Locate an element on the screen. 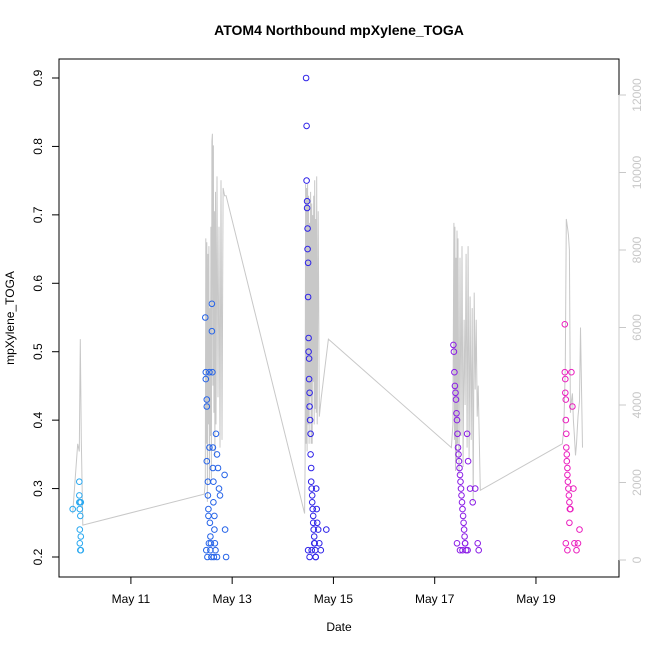  secondary-y-axis: 0 2000 4000 6000 8000 10000 12000 is located at coordinates (631, 320).